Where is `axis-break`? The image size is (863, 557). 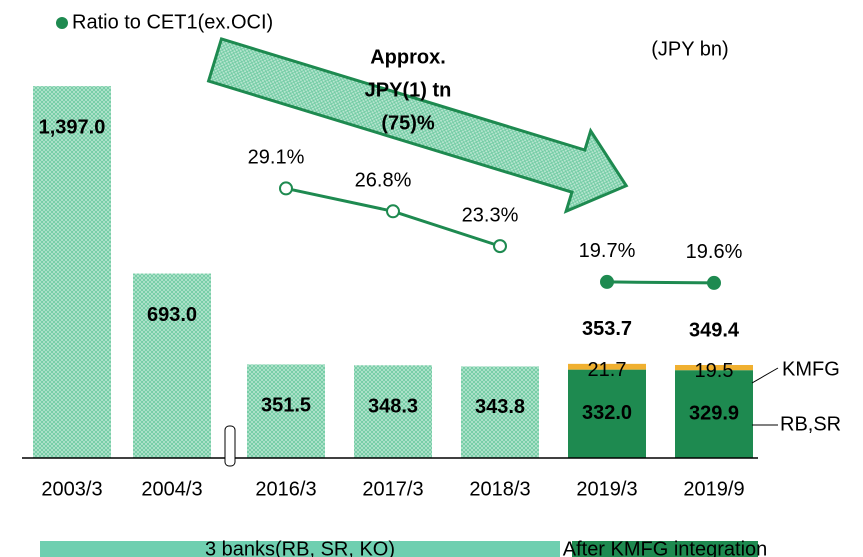 axis-break is located at coordinates (230, 446).